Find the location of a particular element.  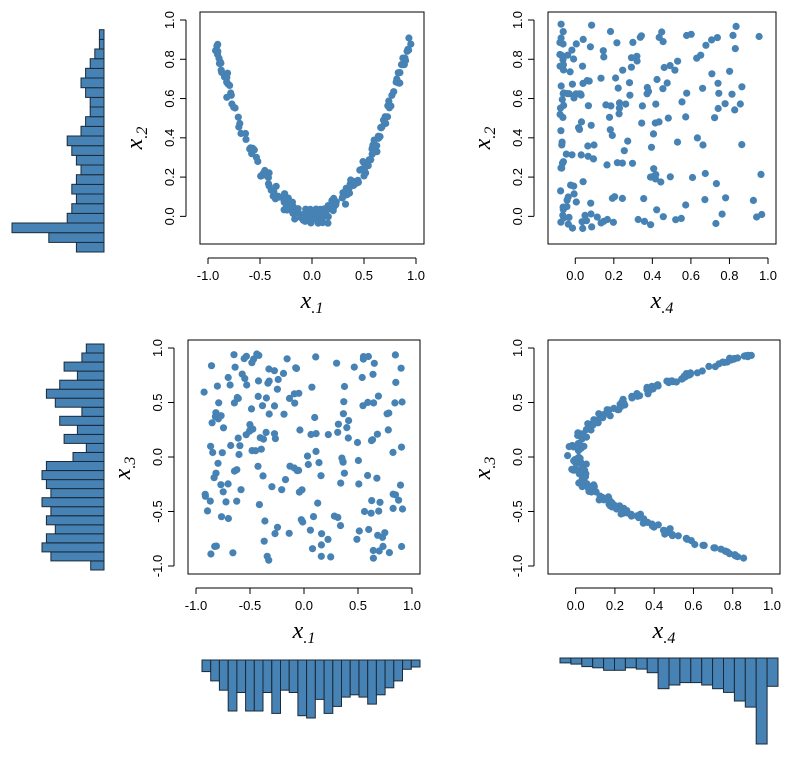

points-x1-vs-x2 is located at coordinates (313, 130).